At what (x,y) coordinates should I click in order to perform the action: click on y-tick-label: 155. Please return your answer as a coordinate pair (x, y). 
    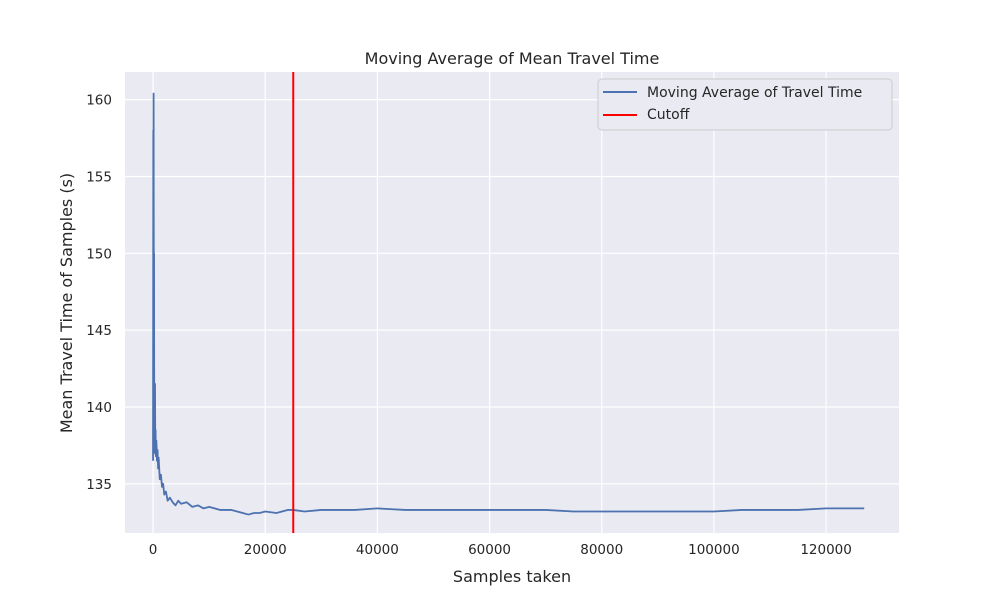
    Looking at the image, I should click on (99, 177).